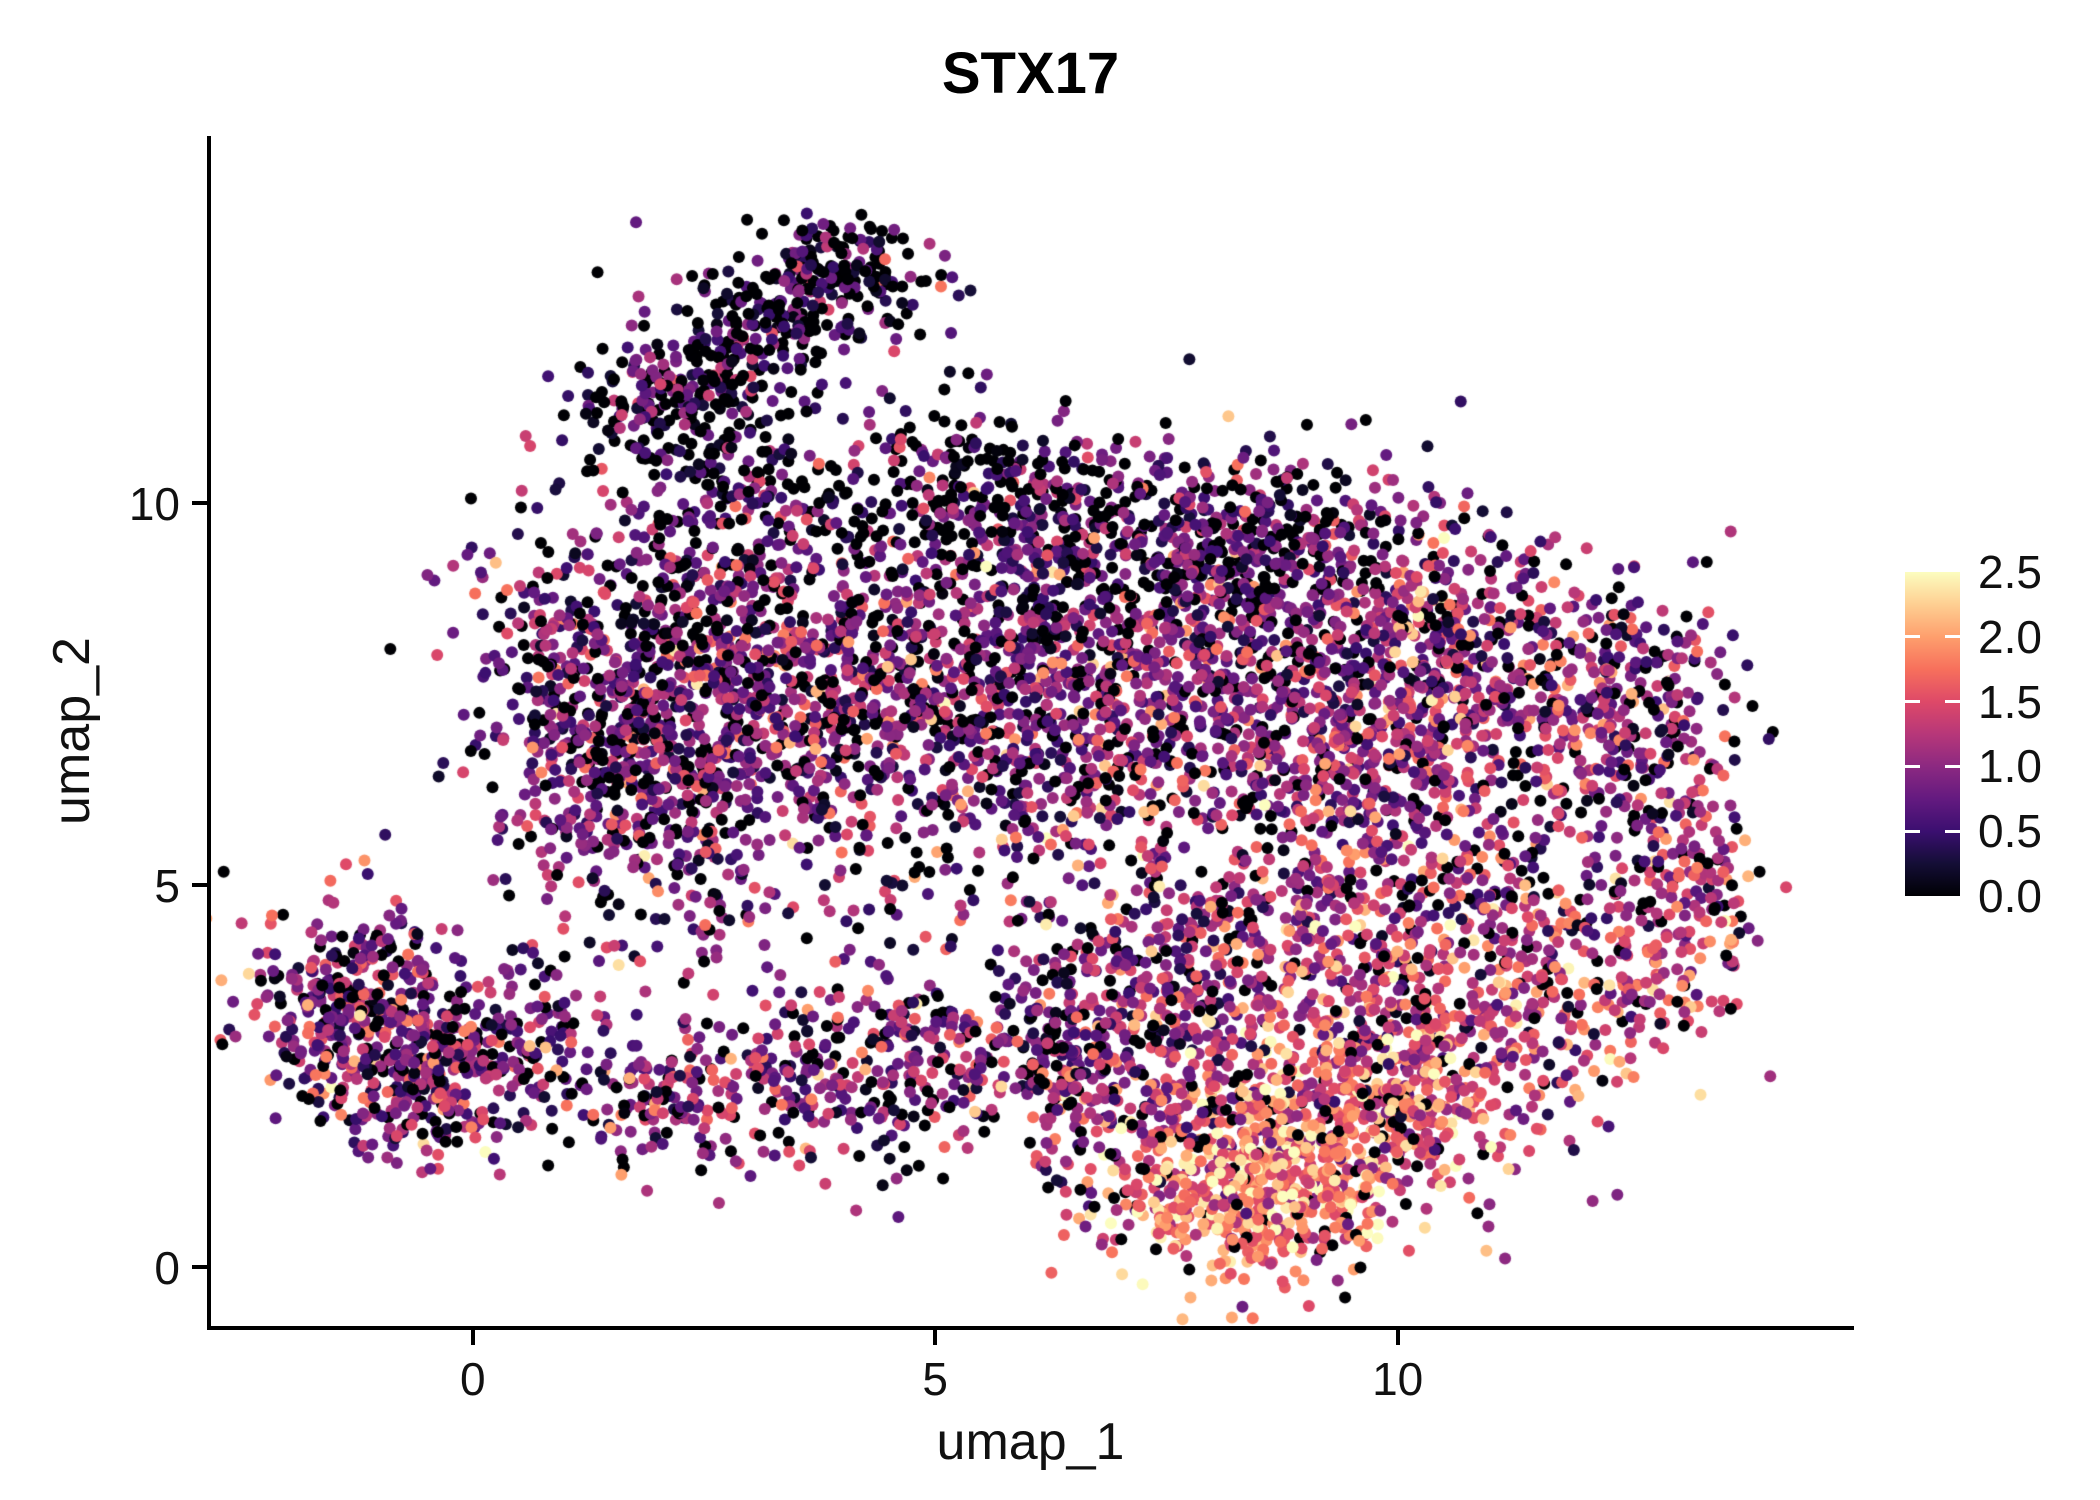 The image size is (2100, 1500). Describe the element at coordinates (472, 1379) in the screenshot. I see `x-tick-label: 0` at that location.